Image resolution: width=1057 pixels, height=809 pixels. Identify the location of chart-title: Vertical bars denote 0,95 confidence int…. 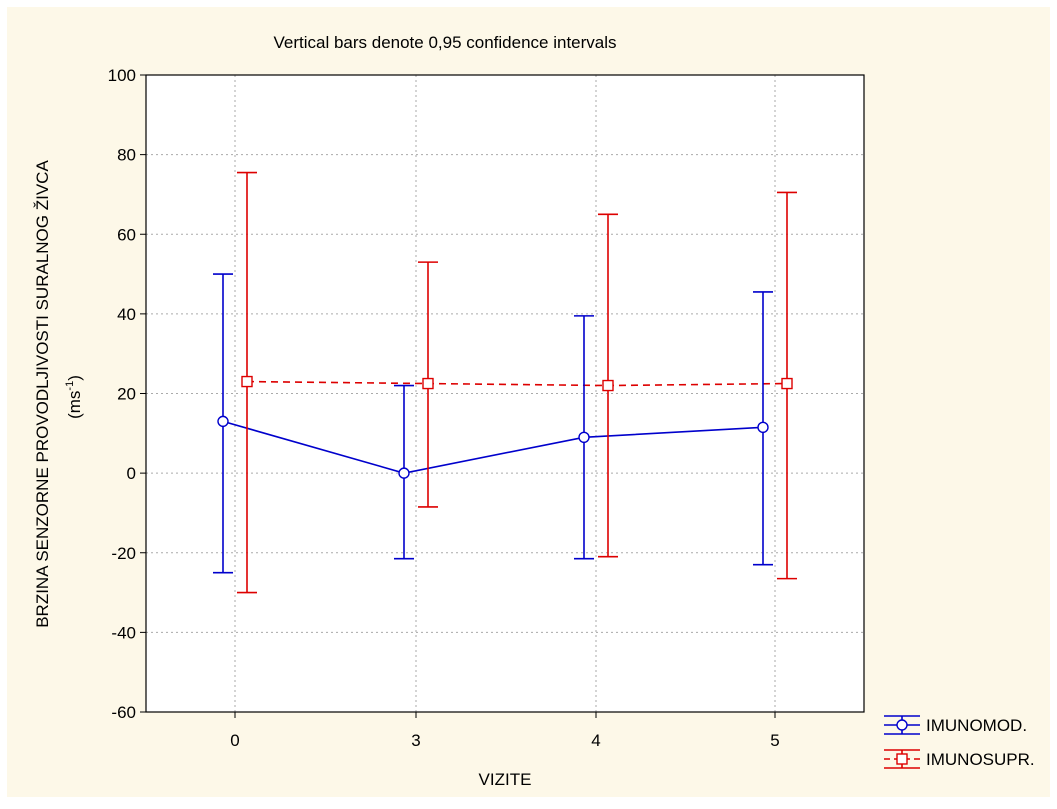
(444, 42).